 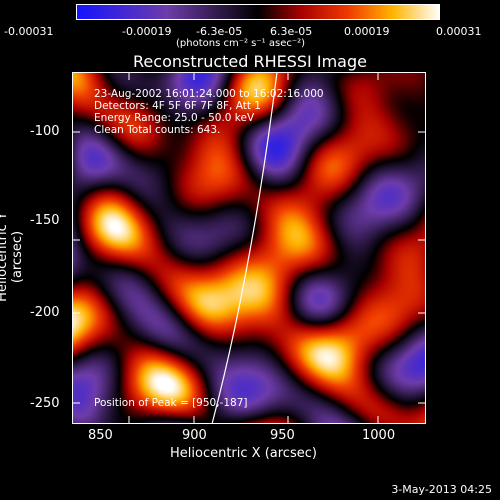 I want to click on info-energy: Energy Range: 25.0 - 50.0 keV, so click(x=174, y=118).